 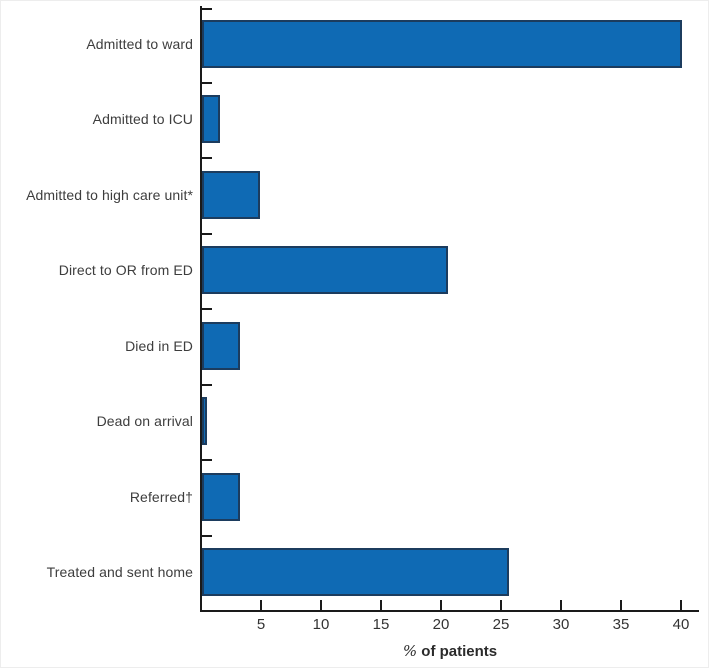 What do you see at coordinates (621, 624) in the screenshot?
I see `x-tick-label-35: 35` at bounding box center [621, 624].